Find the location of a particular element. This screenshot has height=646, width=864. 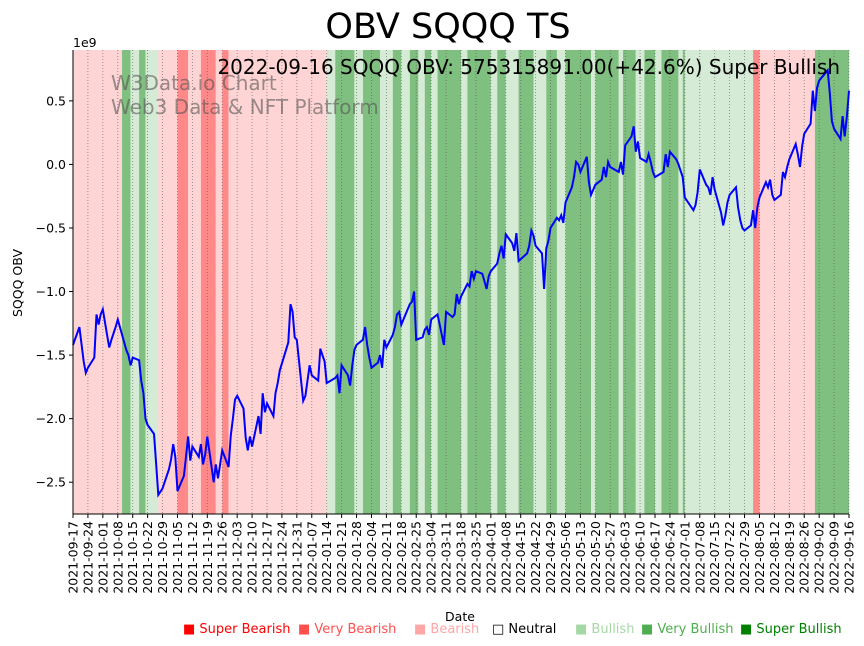

y-multiplier-label: 1e9 is located at coordinates (85, 42).